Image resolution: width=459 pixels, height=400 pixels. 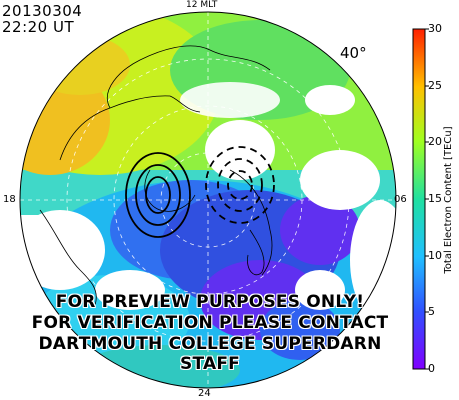 I want to click on date-label: 20130304, so click(x=42, y=11).